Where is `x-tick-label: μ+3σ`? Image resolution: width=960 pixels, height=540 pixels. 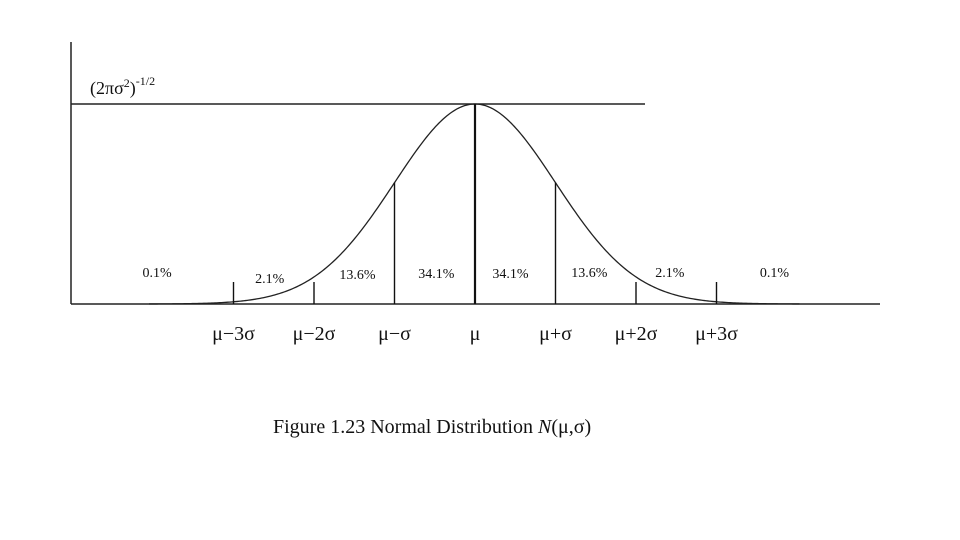 x-tick-label: μ+3σ is located at coordinates (716, 334).